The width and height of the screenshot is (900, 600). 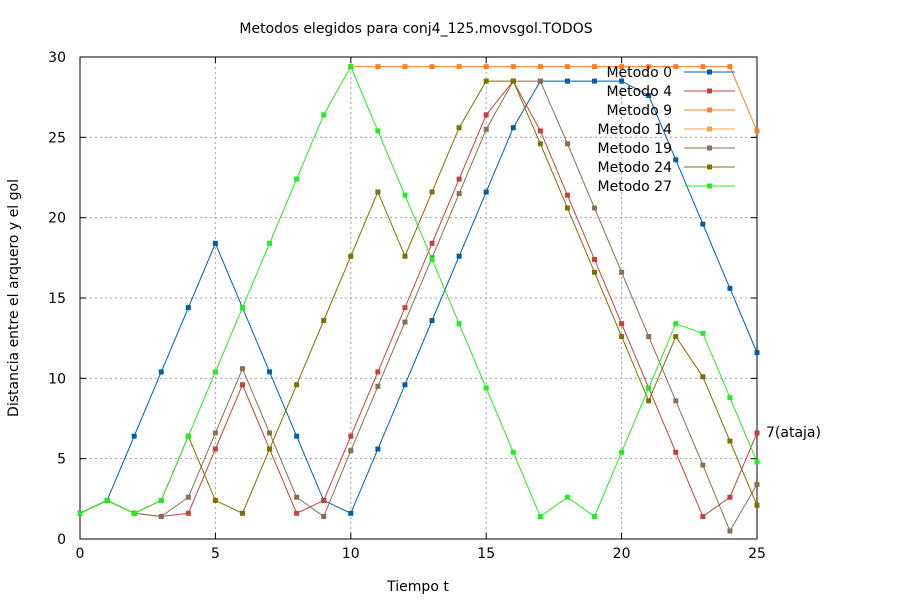 I want to click on y-tick-label: 0, so click(x=61, y=540).